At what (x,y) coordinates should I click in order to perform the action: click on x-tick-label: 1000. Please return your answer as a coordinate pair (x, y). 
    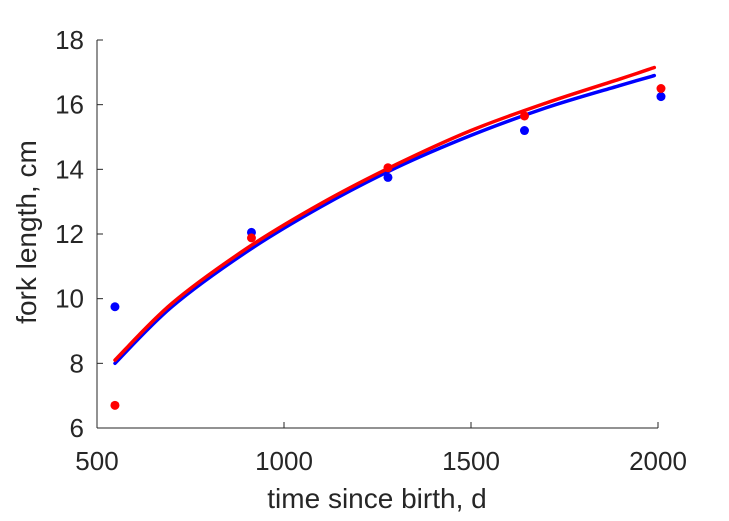
    Looking at the image, I should click on (284, 461).